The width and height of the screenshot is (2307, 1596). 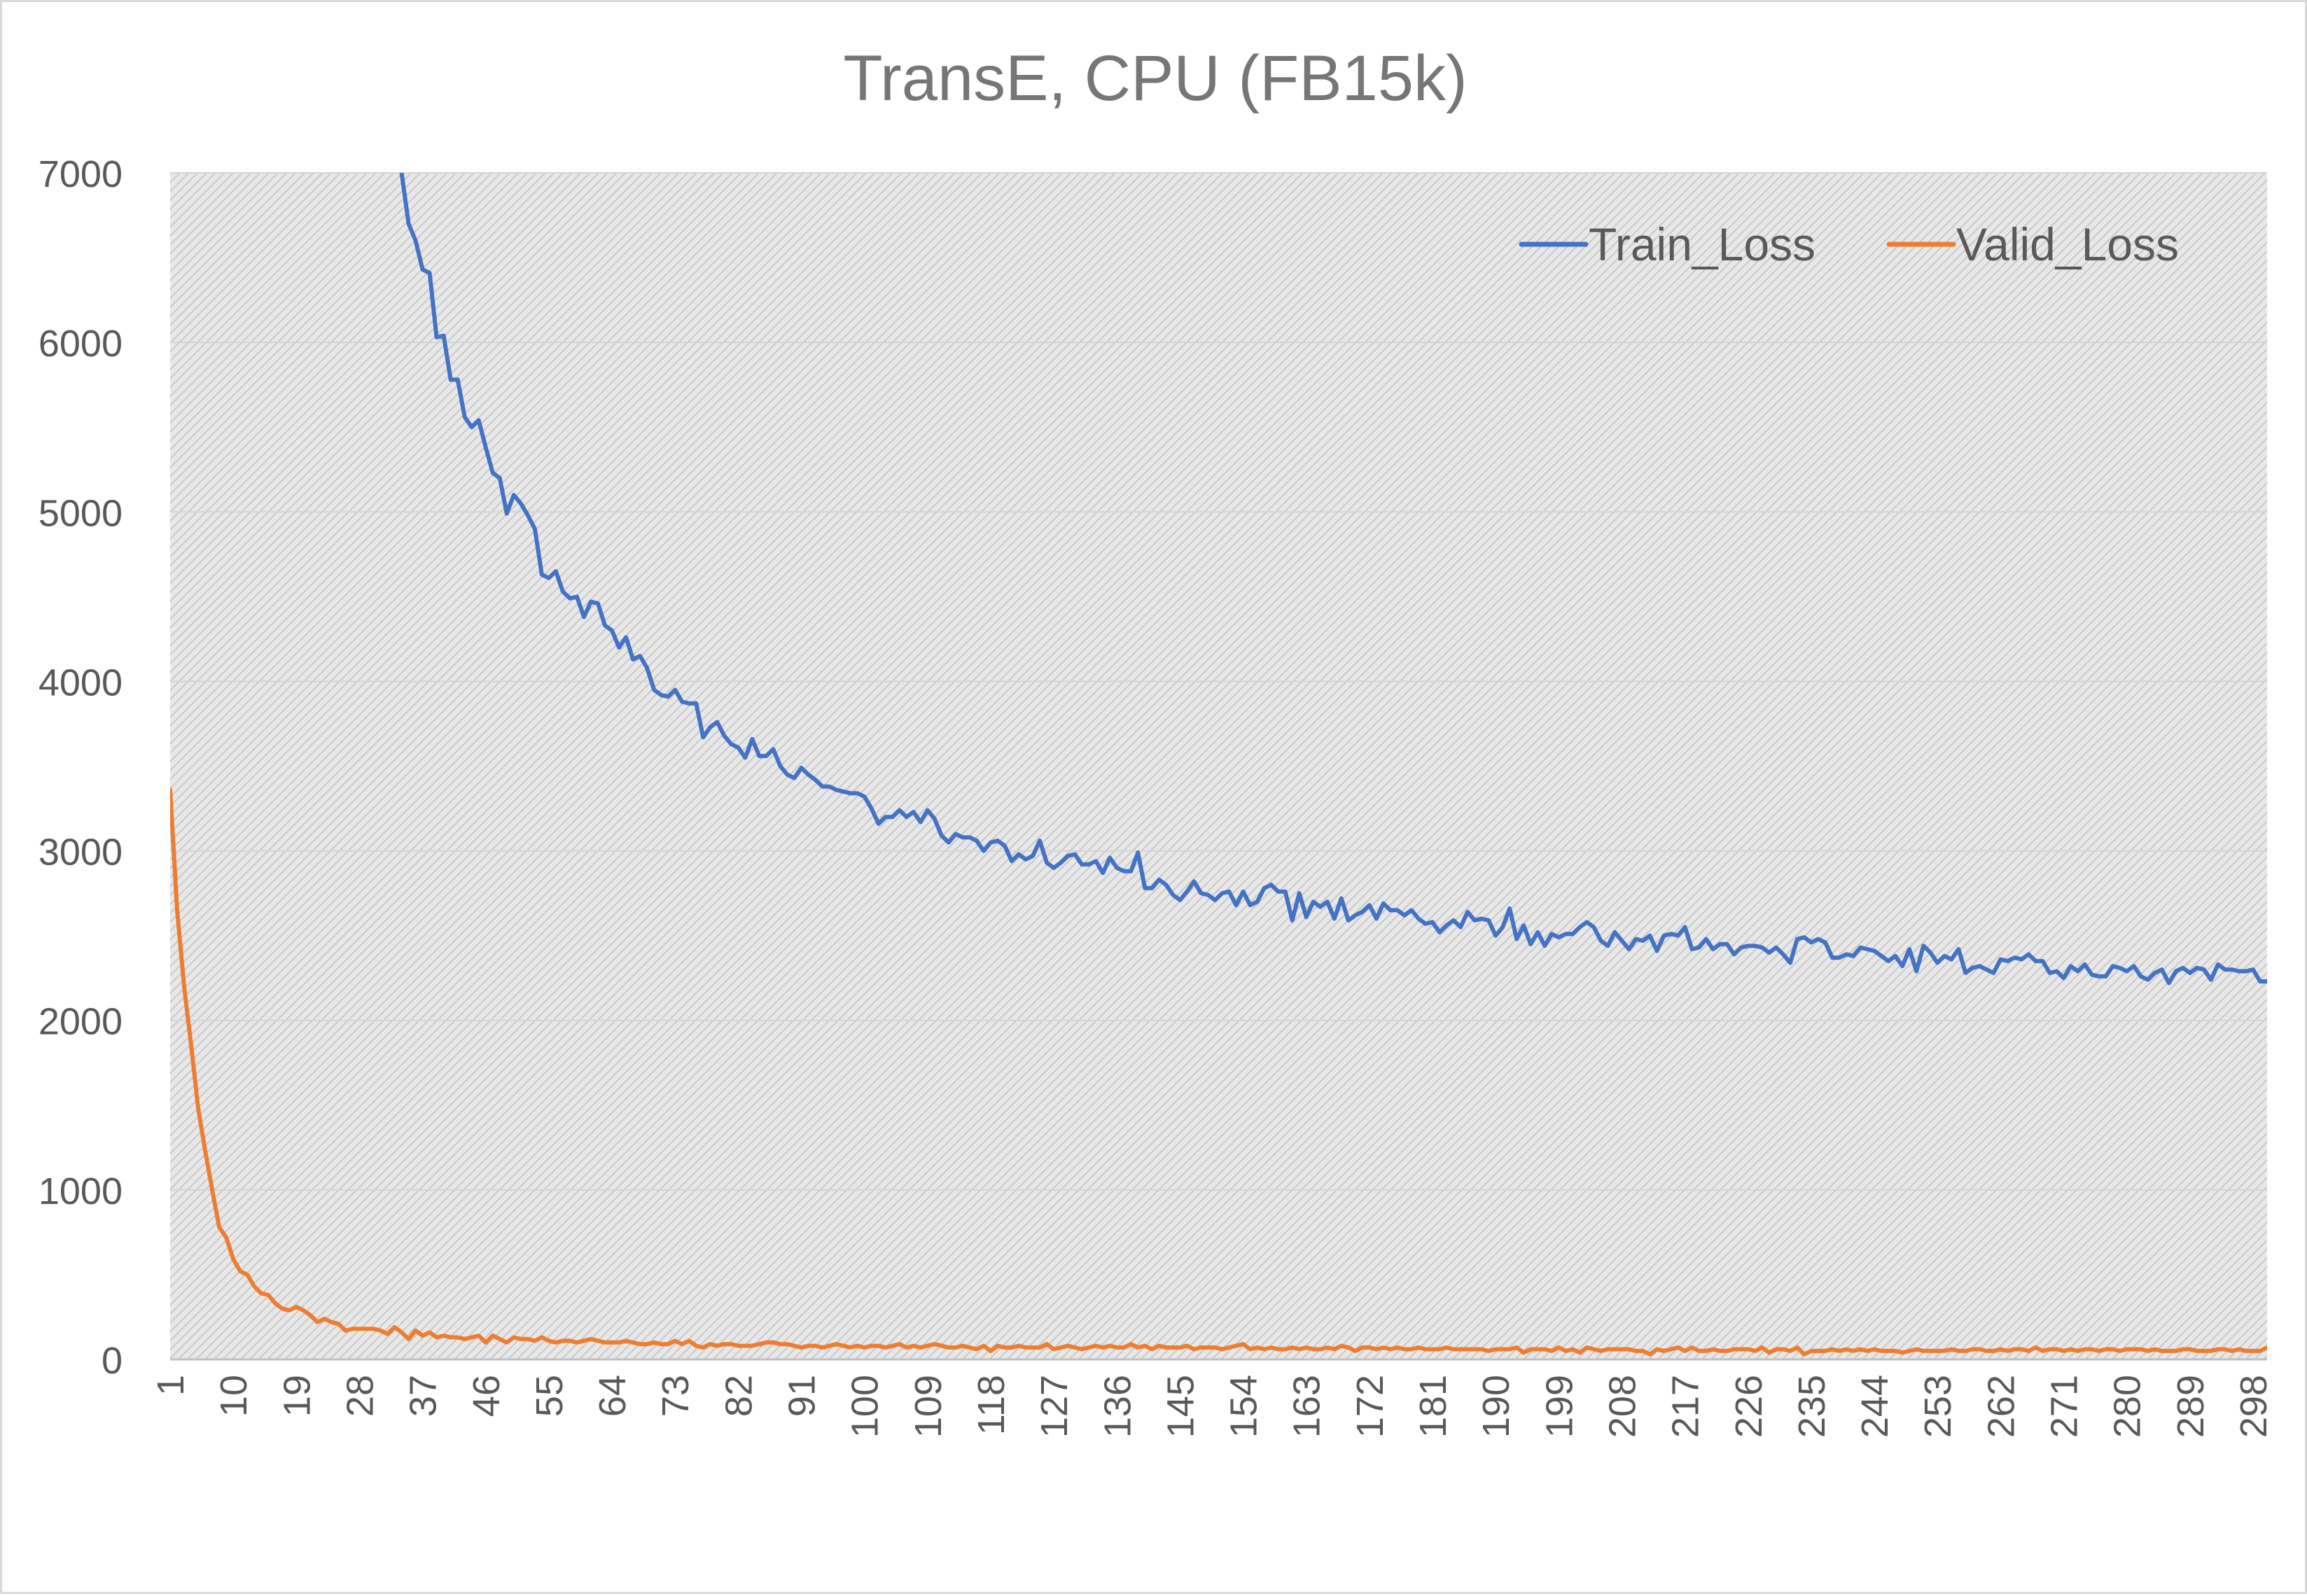 I want to click on x-tick-label: 190, so click(x=1496, y=1406).